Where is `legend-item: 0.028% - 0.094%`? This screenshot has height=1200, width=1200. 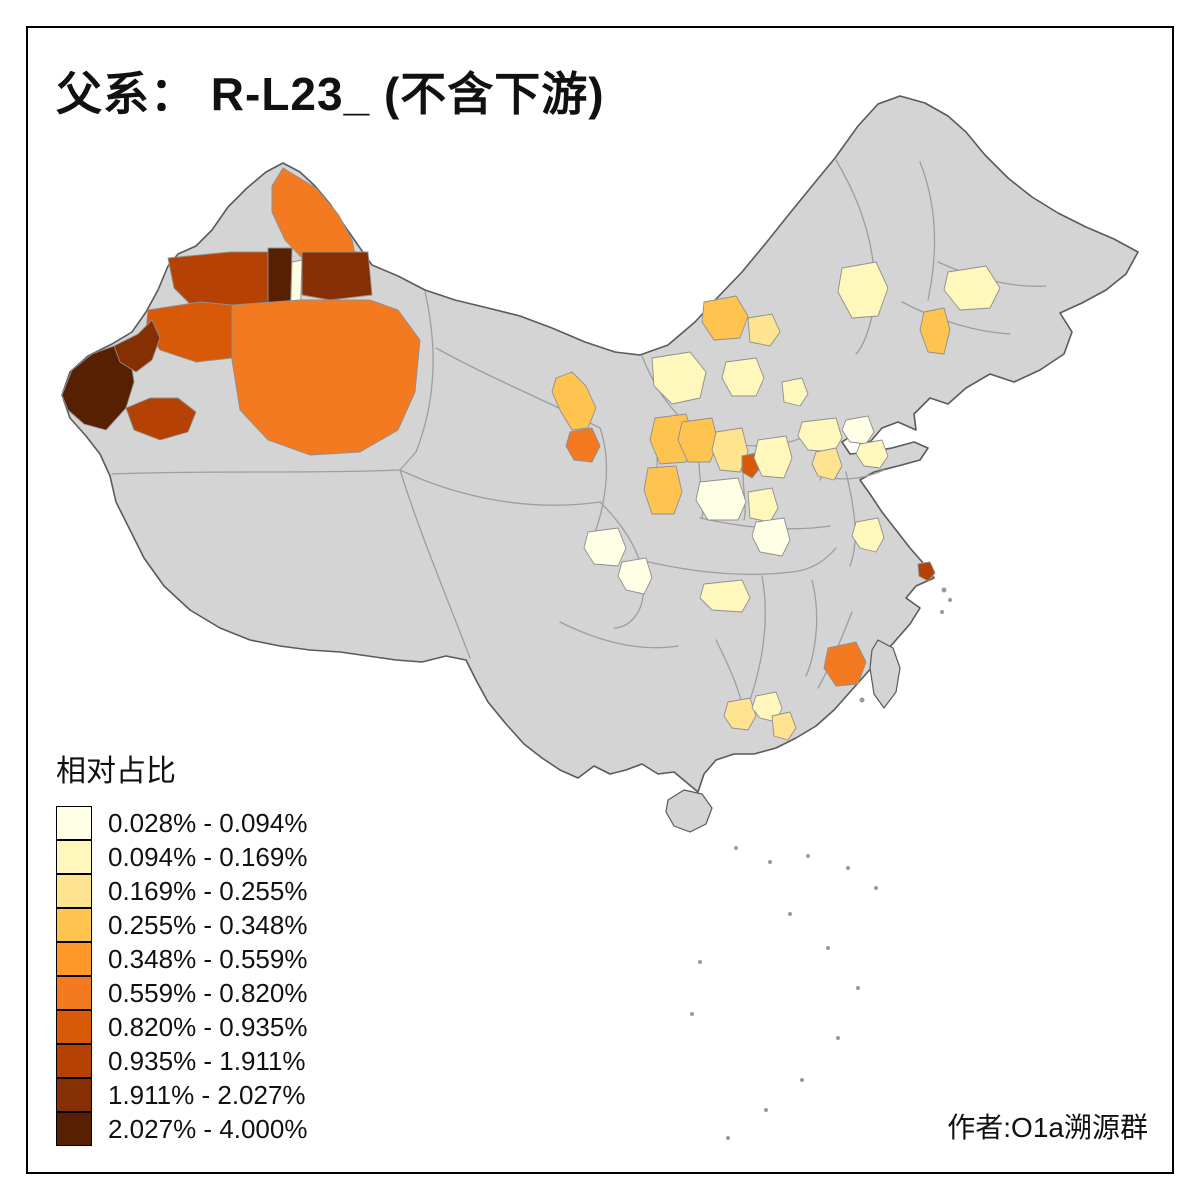 legend-item: 0.028% - 0.094% is located at coordinates (181, 823).